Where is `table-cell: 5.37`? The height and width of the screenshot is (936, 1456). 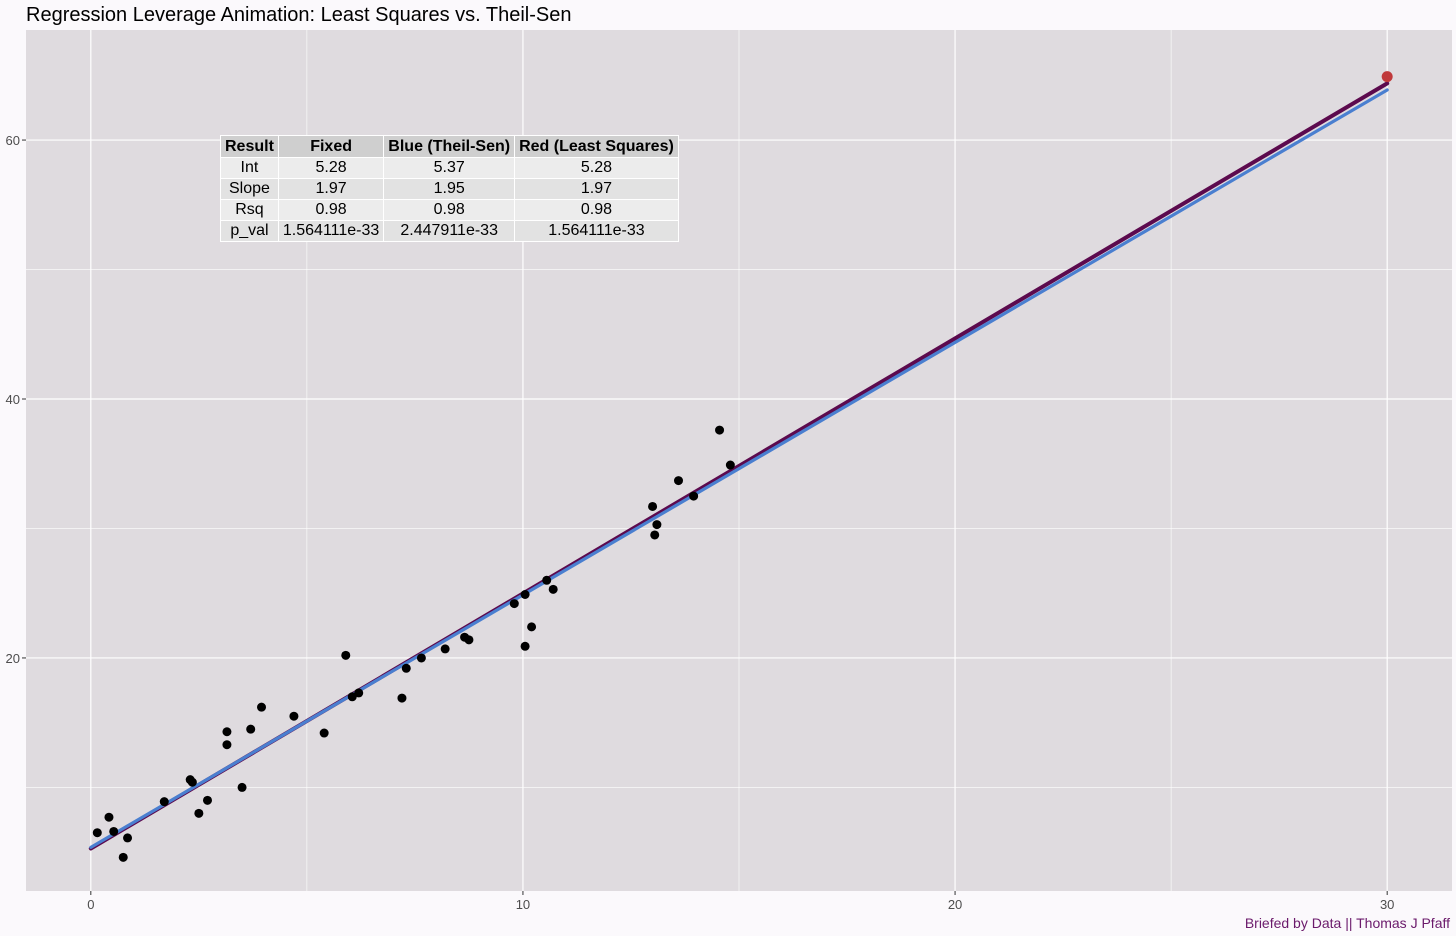
table-cell: 5.37 is located at coordinates (449, 168).